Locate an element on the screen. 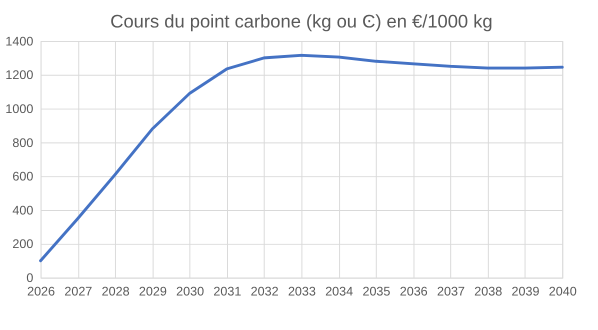 This screenshot has height=330, width=598. x-tick-label: 2027 is located at coordinates (78, 291).